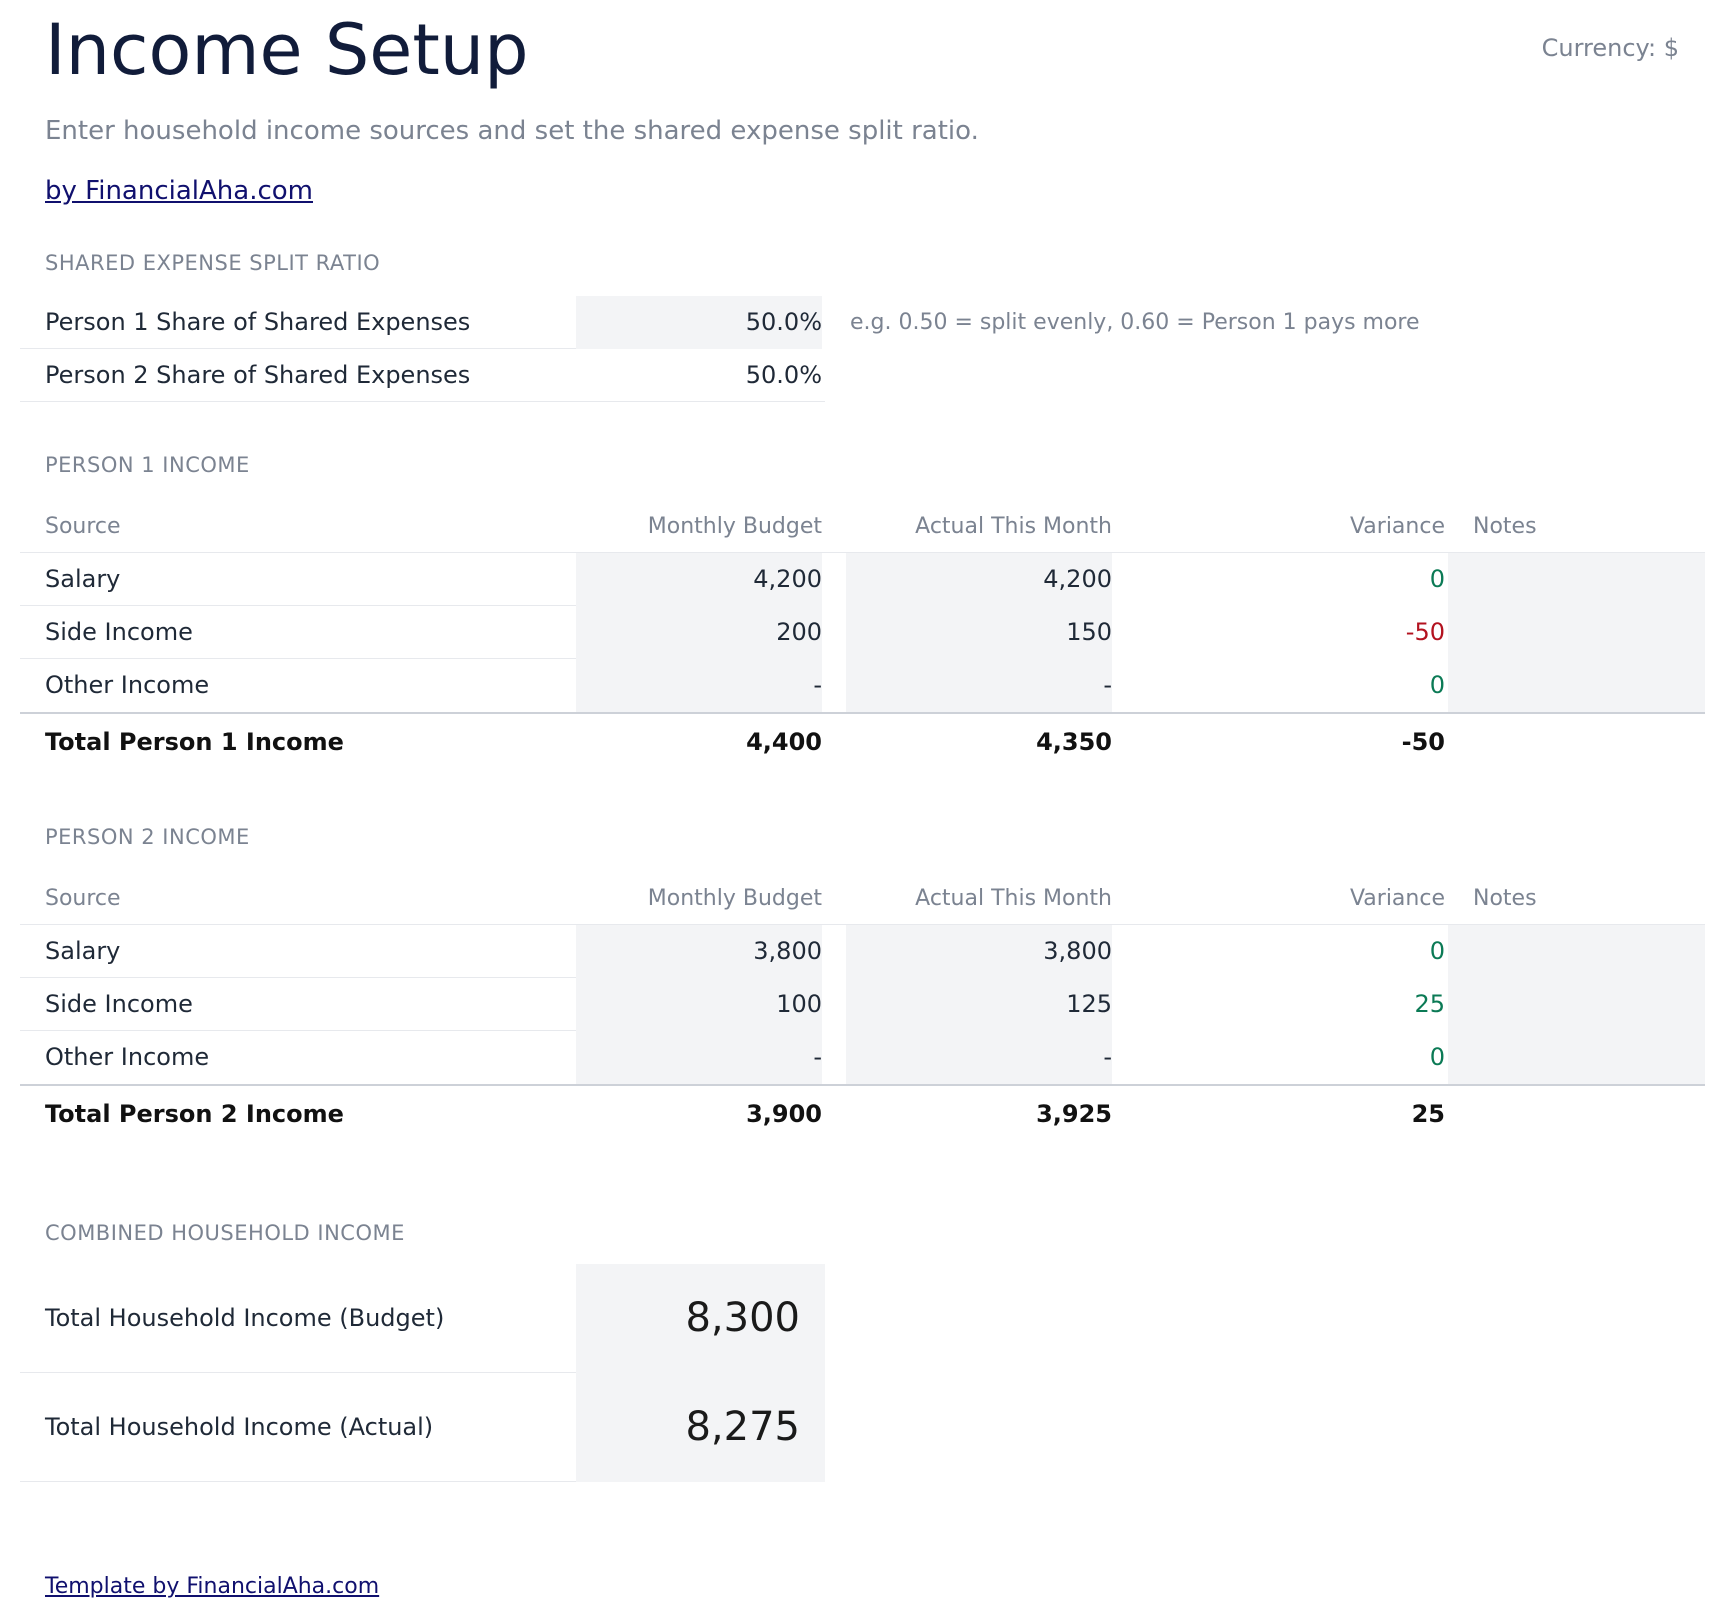 Image resolution: width=1715 pixels, height=1614 pixels. What do you see at coordinates (1423, 742) in the screenshot?
I see `total-variance: -50` at bounding box center [1423, 742].